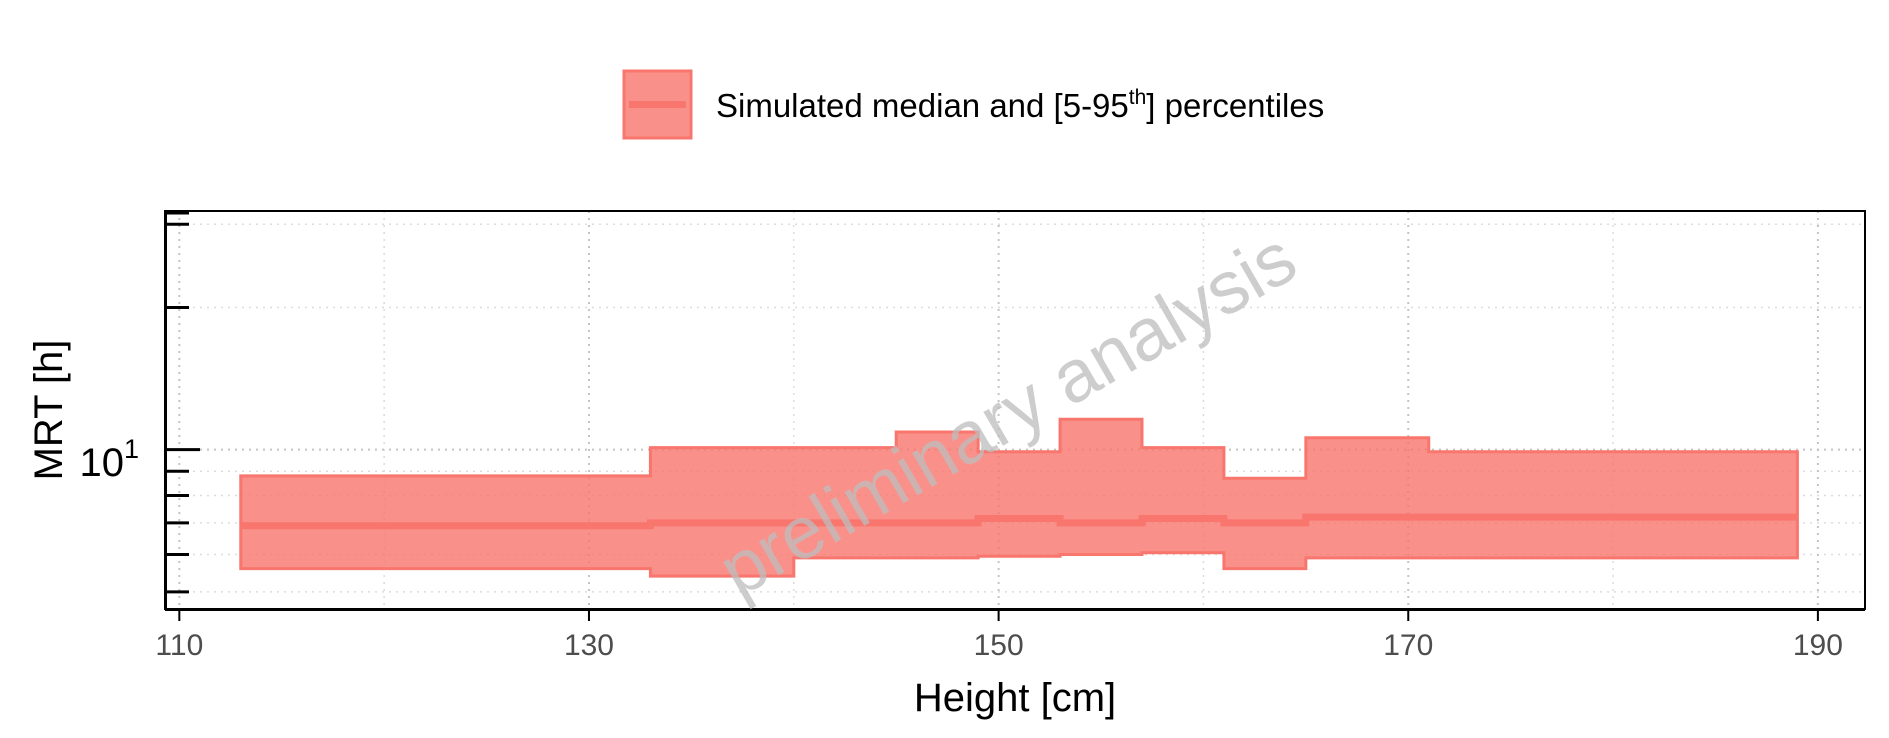 The height and width of the screenshot is (738, 1889). What do you see at coordinates (49, 410) in the screenshot?
I see `y-axis-title: MRT [h]` at bounding box center [49, 410].